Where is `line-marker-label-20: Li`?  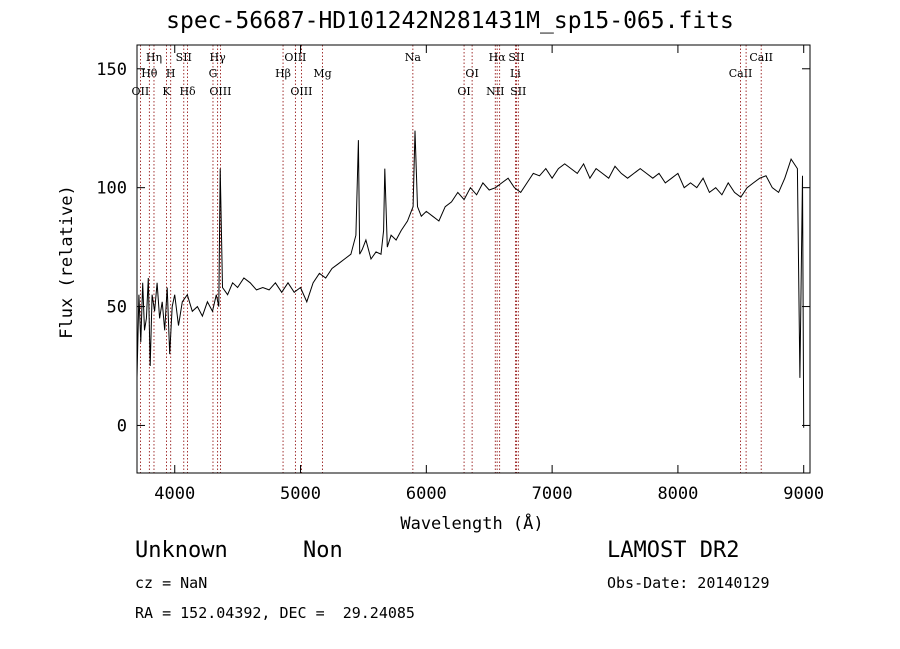
line-marker-label-20: Li is located at coordinates (515, 73).